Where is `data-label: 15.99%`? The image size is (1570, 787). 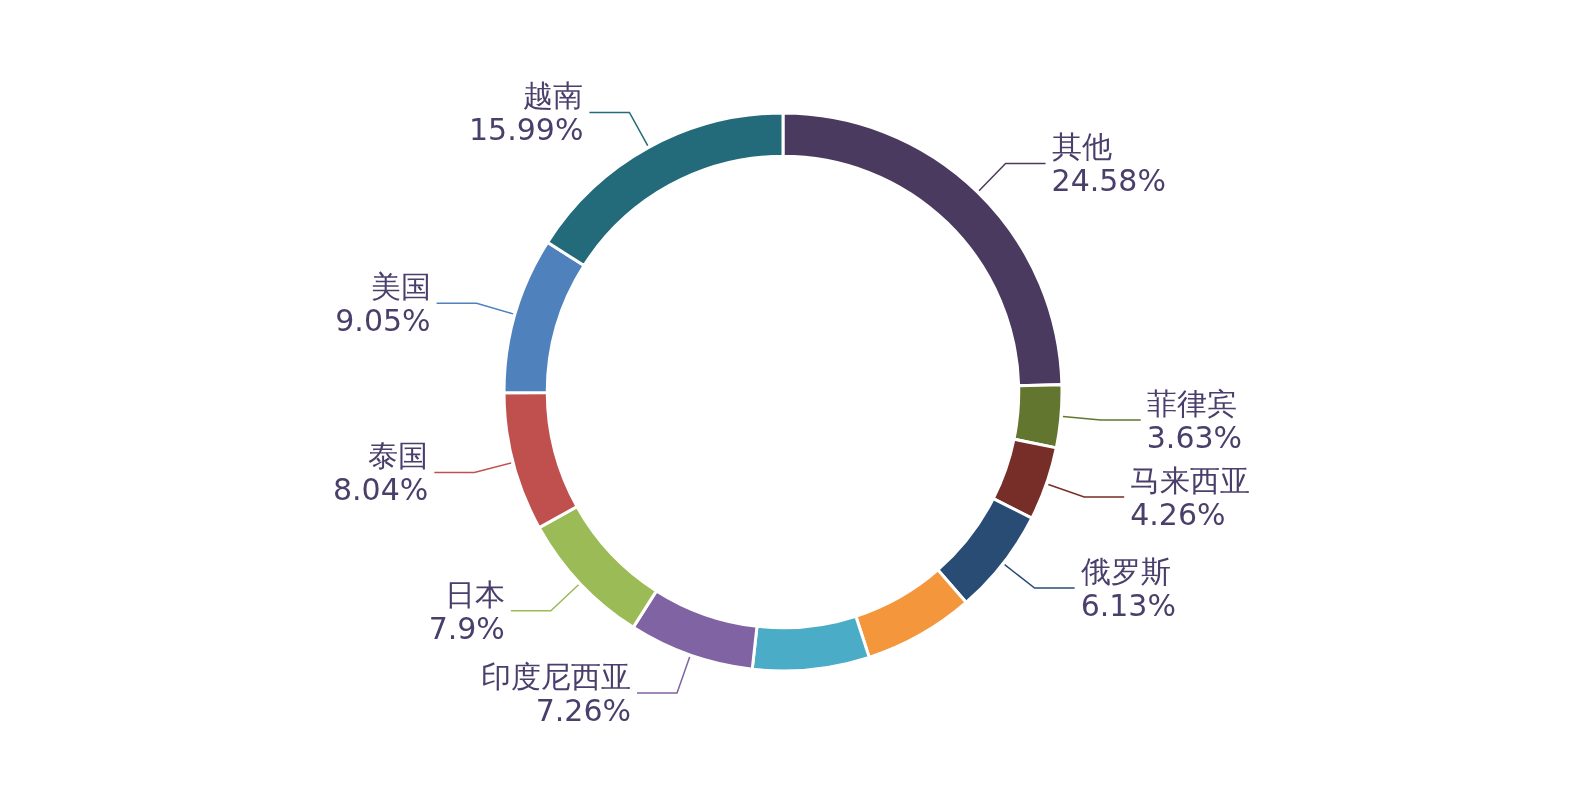 data-label: 15.99% is located at coordinates (526, 130).